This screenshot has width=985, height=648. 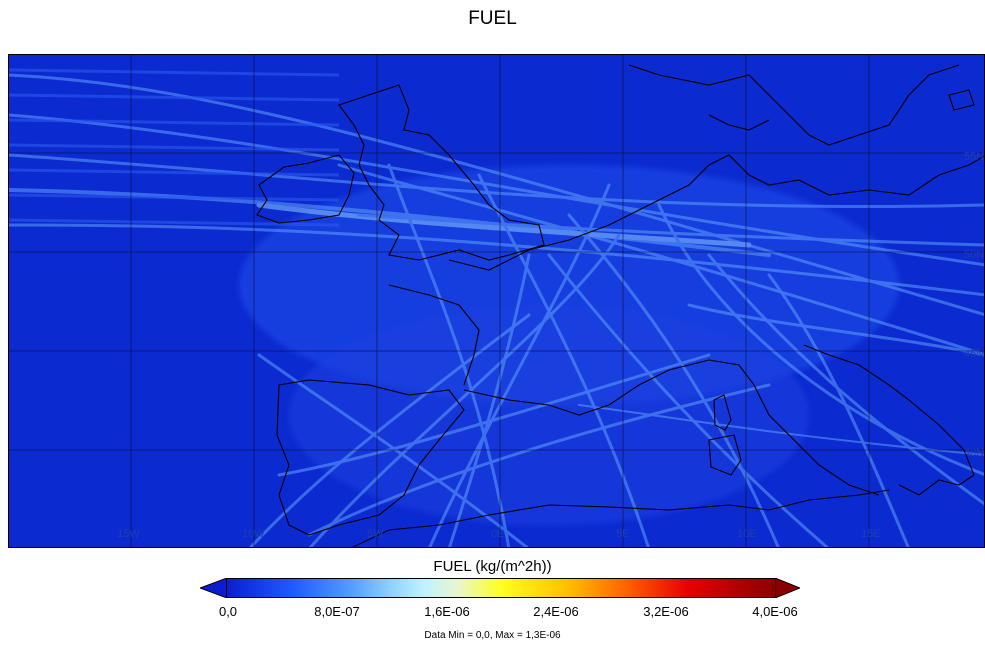 I want to click on colorbar-tick-label: 4,0E-06, so click(x=775, y=611).